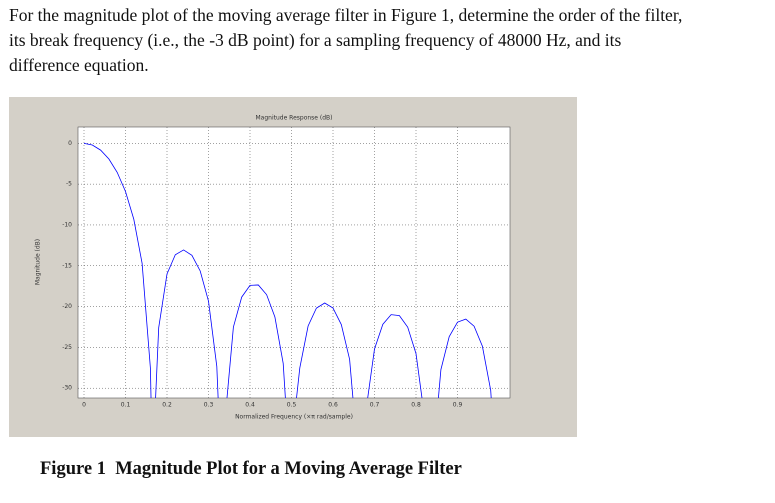 This screenshot has width=775, height=503. I want to click on x-tick-label: 0.3, so click(209, 405).